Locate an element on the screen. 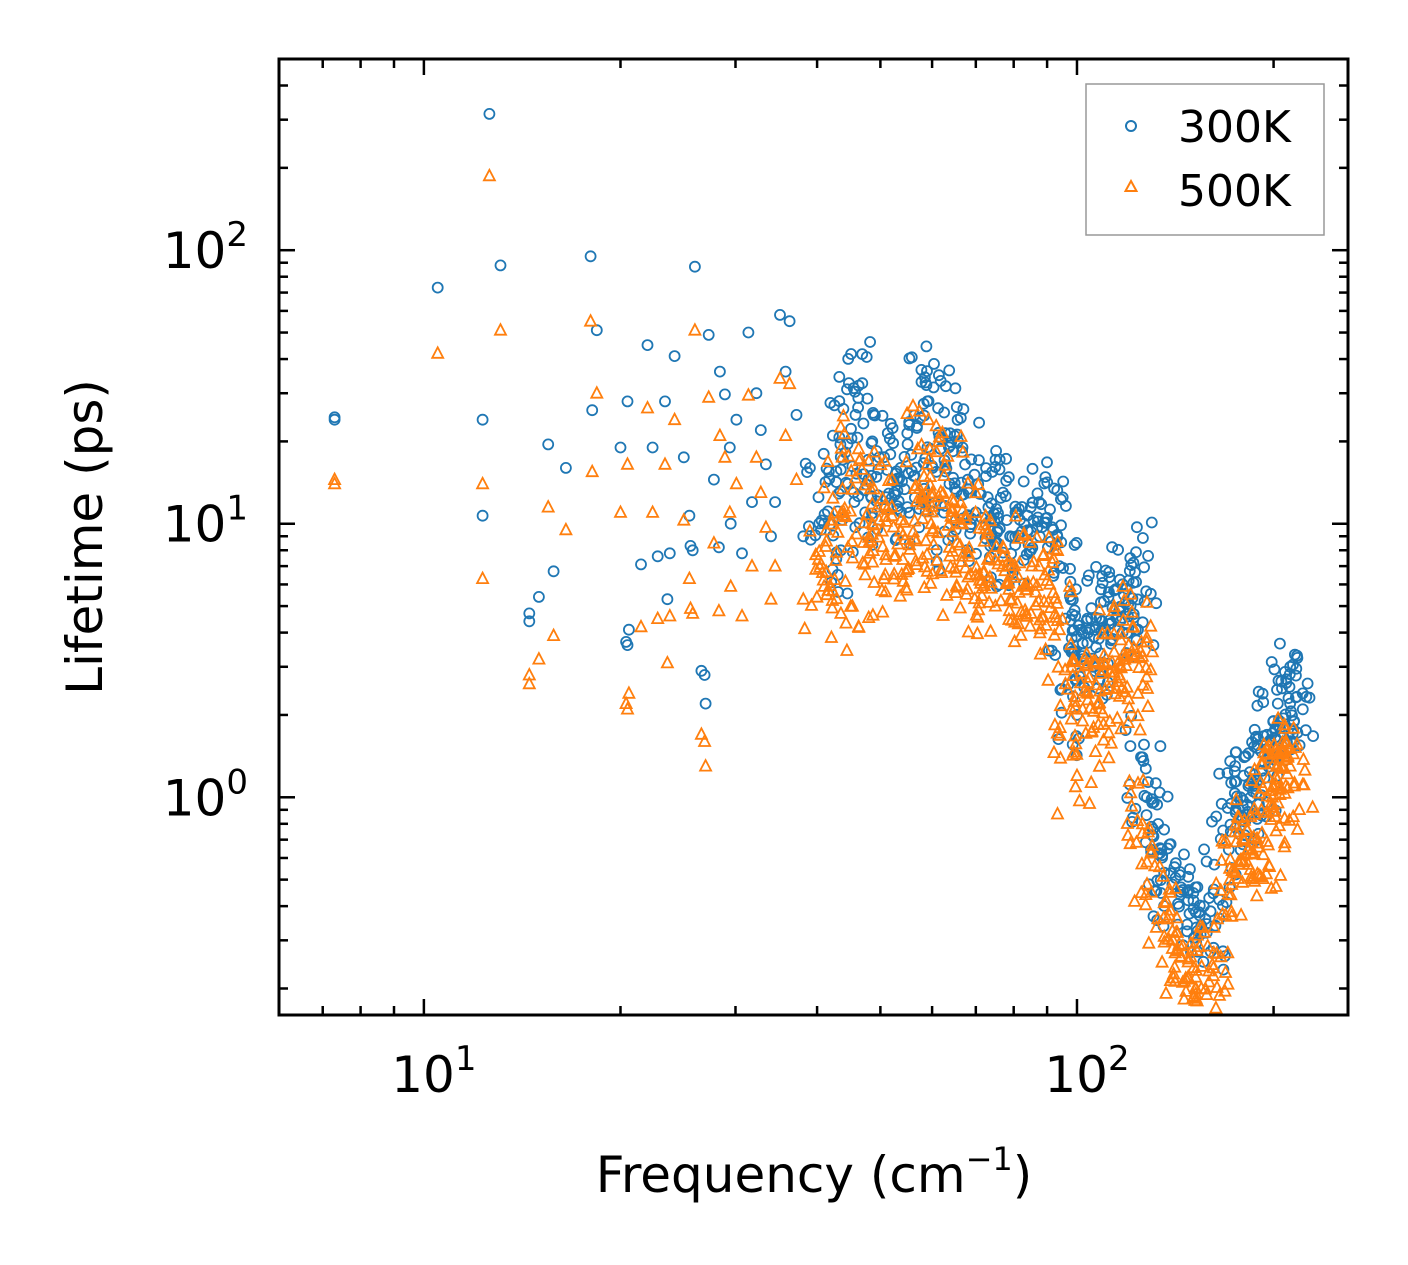 The image size is (1408, 1265). x-tick-label: 101 is located at coordinates (433, 1071).